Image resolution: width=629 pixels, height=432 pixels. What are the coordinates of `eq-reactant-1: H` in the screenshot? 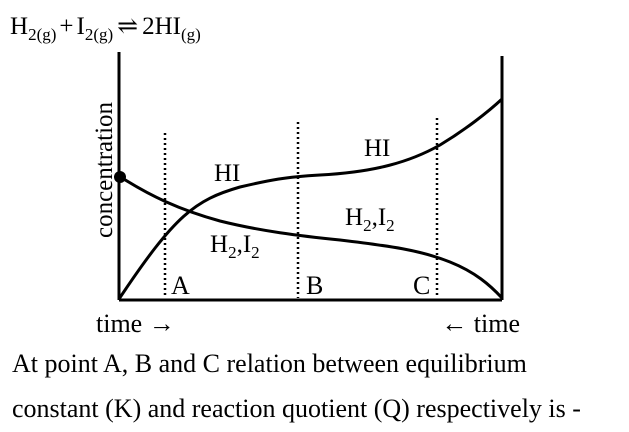 It's located at (19, 26).